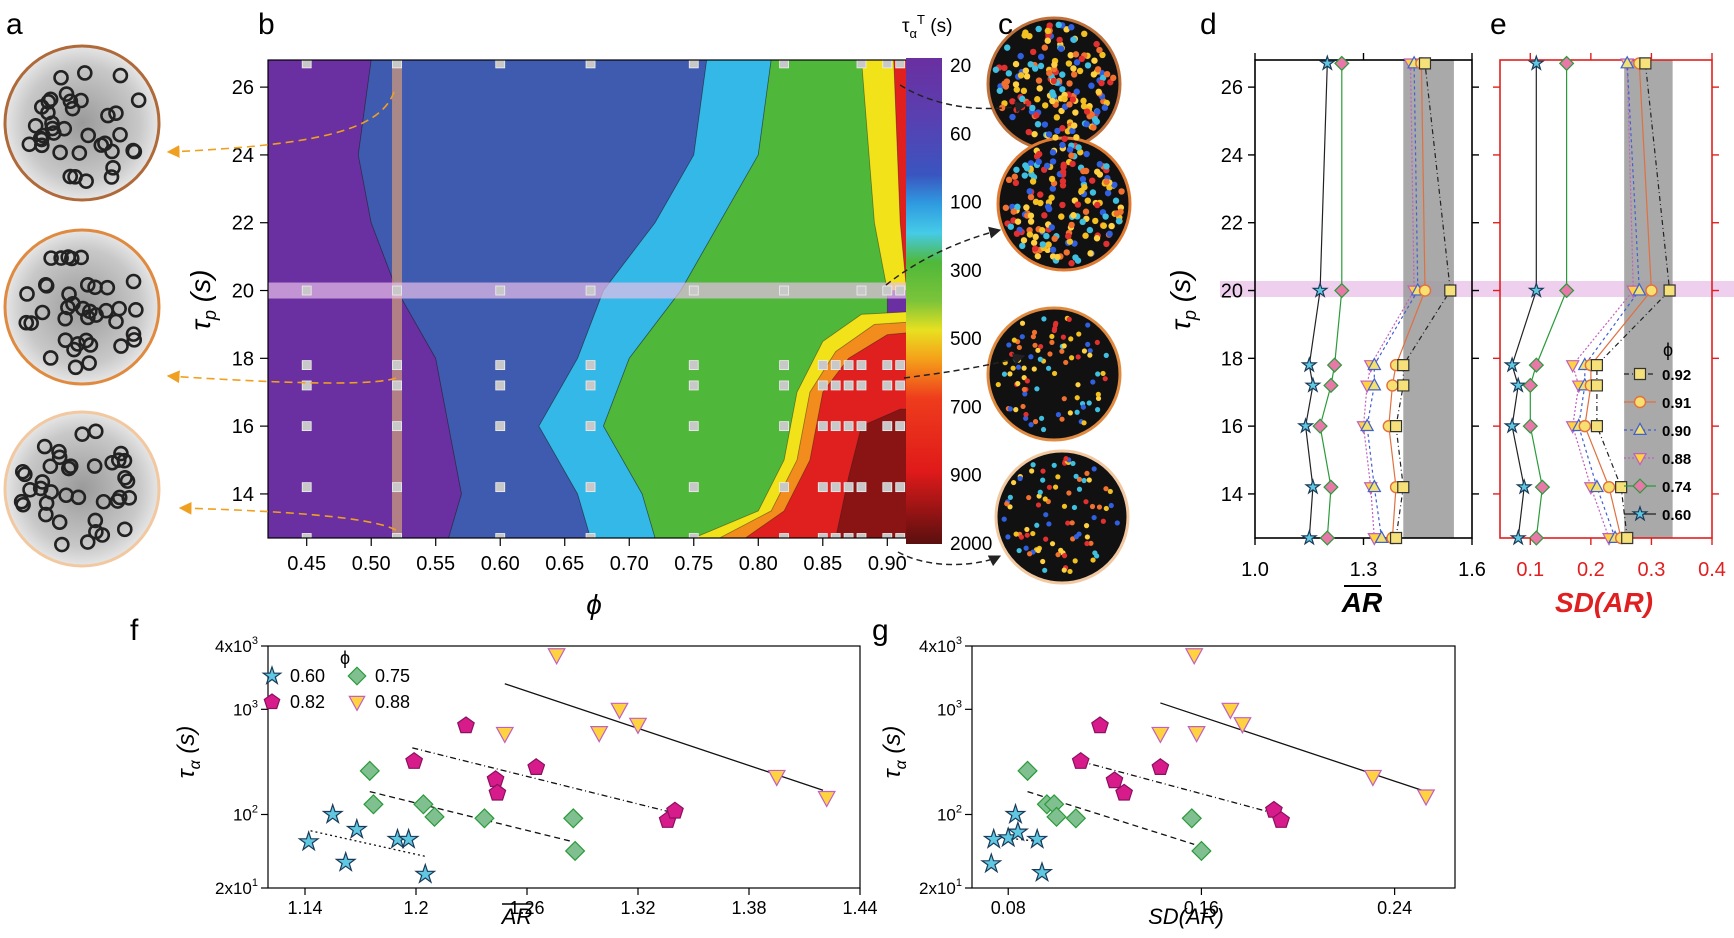 Image resolution: width=1734 pixels, height=938 pixels. What do you see at coordinates (949, 708) in the screenshot?
I see `y-tick-label: 103` at bounding box center [949, 708].